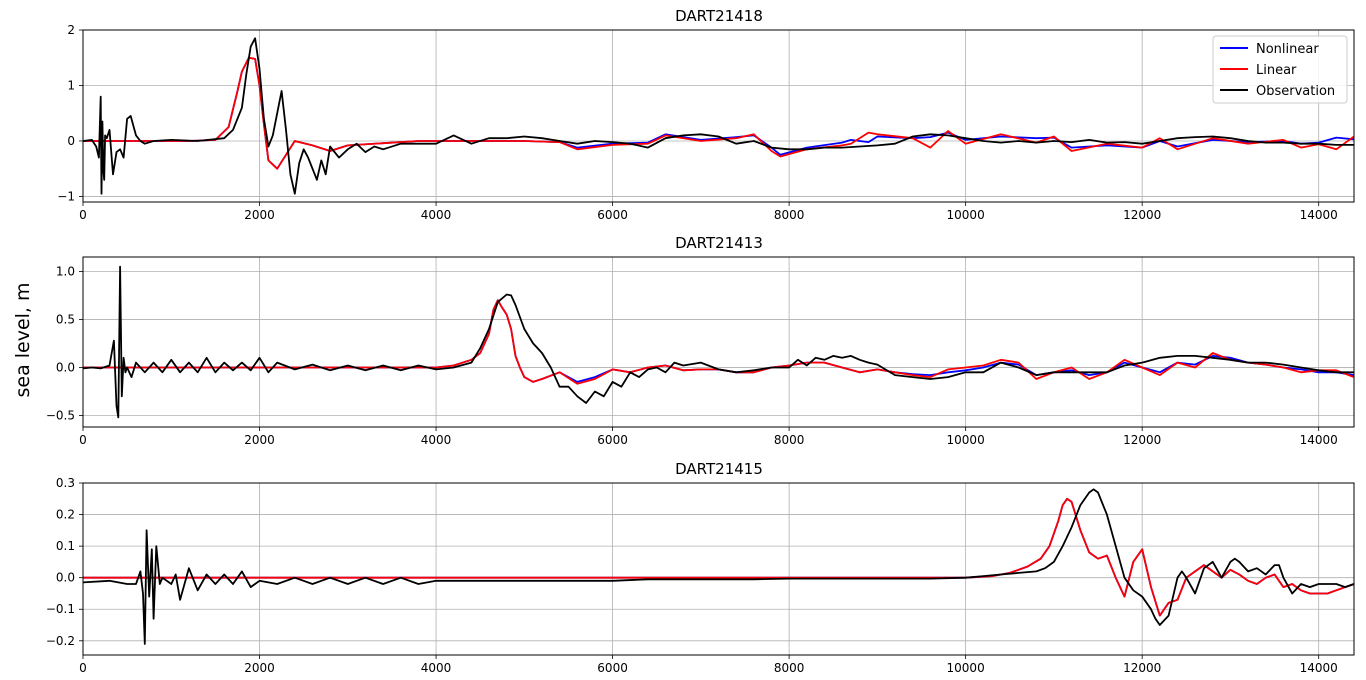 The width and height of the screenshot is (1366, 680). Describe the element at coordinates (66, 196) in the screenshot. I see `y-tick-label: −1` at that location.